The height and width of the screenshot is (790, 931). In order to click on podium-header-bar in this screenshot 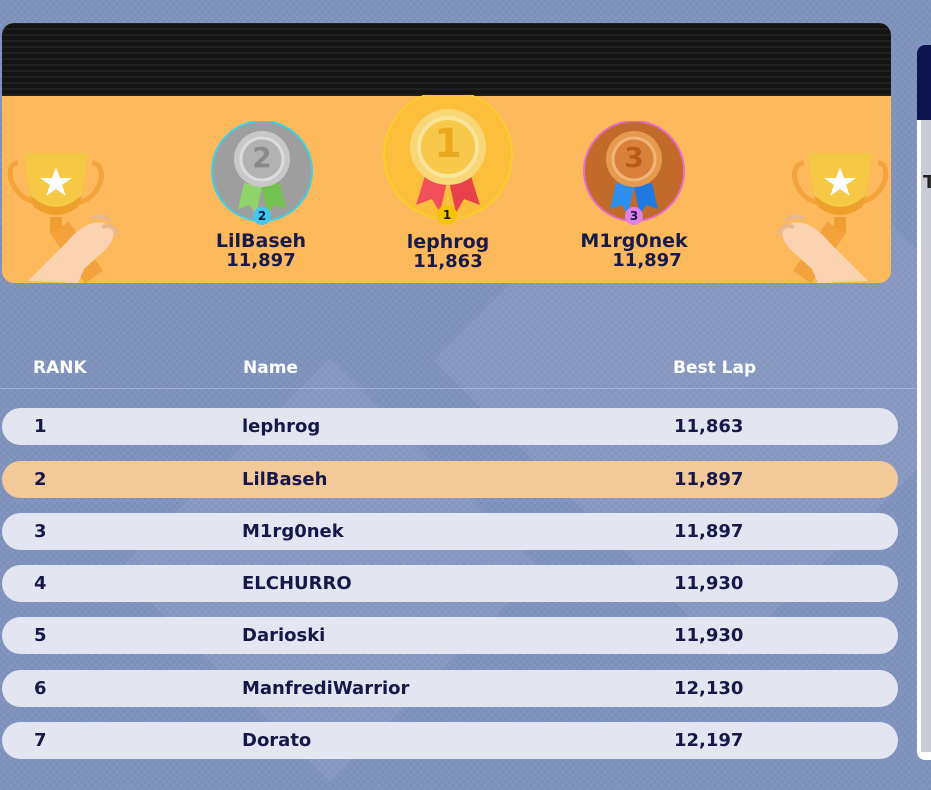, I will do `click(446, 59)`.